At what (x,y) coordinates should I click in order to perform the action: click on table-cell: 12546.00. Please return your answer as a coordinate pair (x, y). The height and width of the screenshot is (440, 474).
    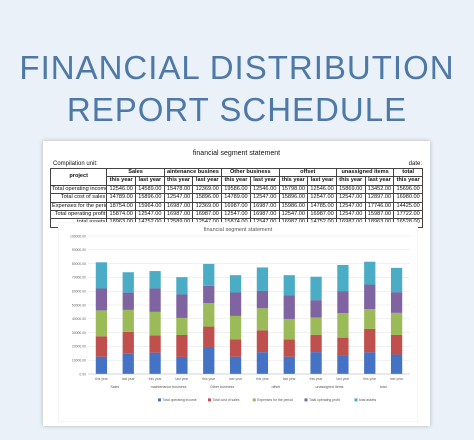
    Looking at the image, I should click on (322, 189).